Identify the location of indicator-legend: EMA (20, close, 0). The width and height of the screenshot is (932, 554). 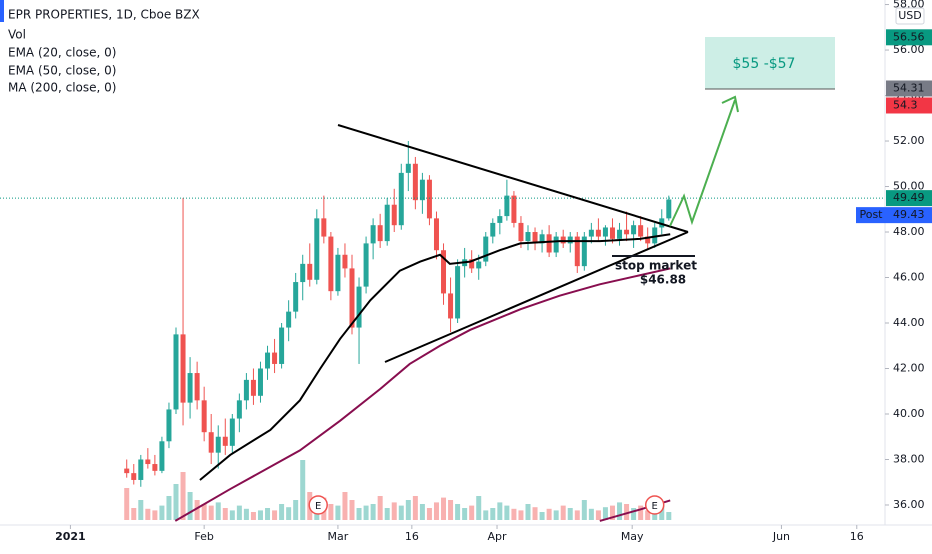
(62, 53).